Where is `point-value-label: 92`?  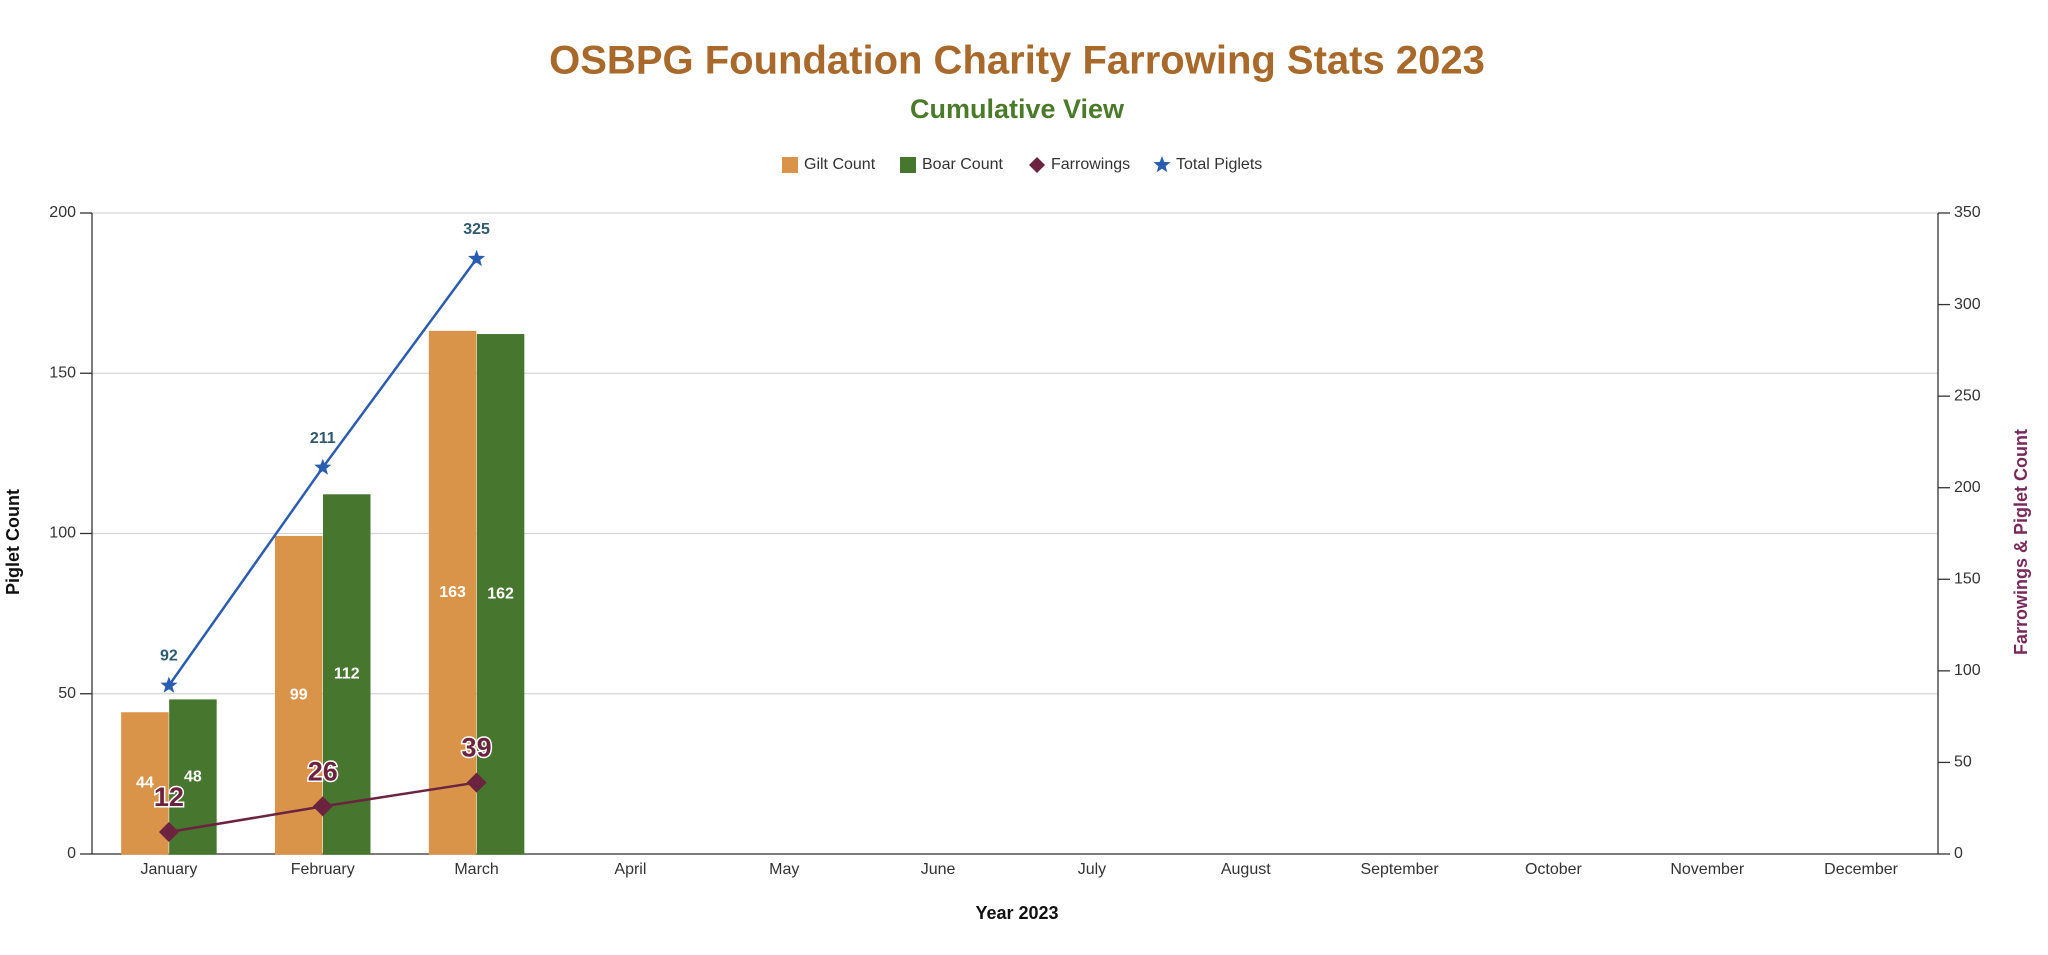 point-value-label: 92 is located at coordinates (169, 656).